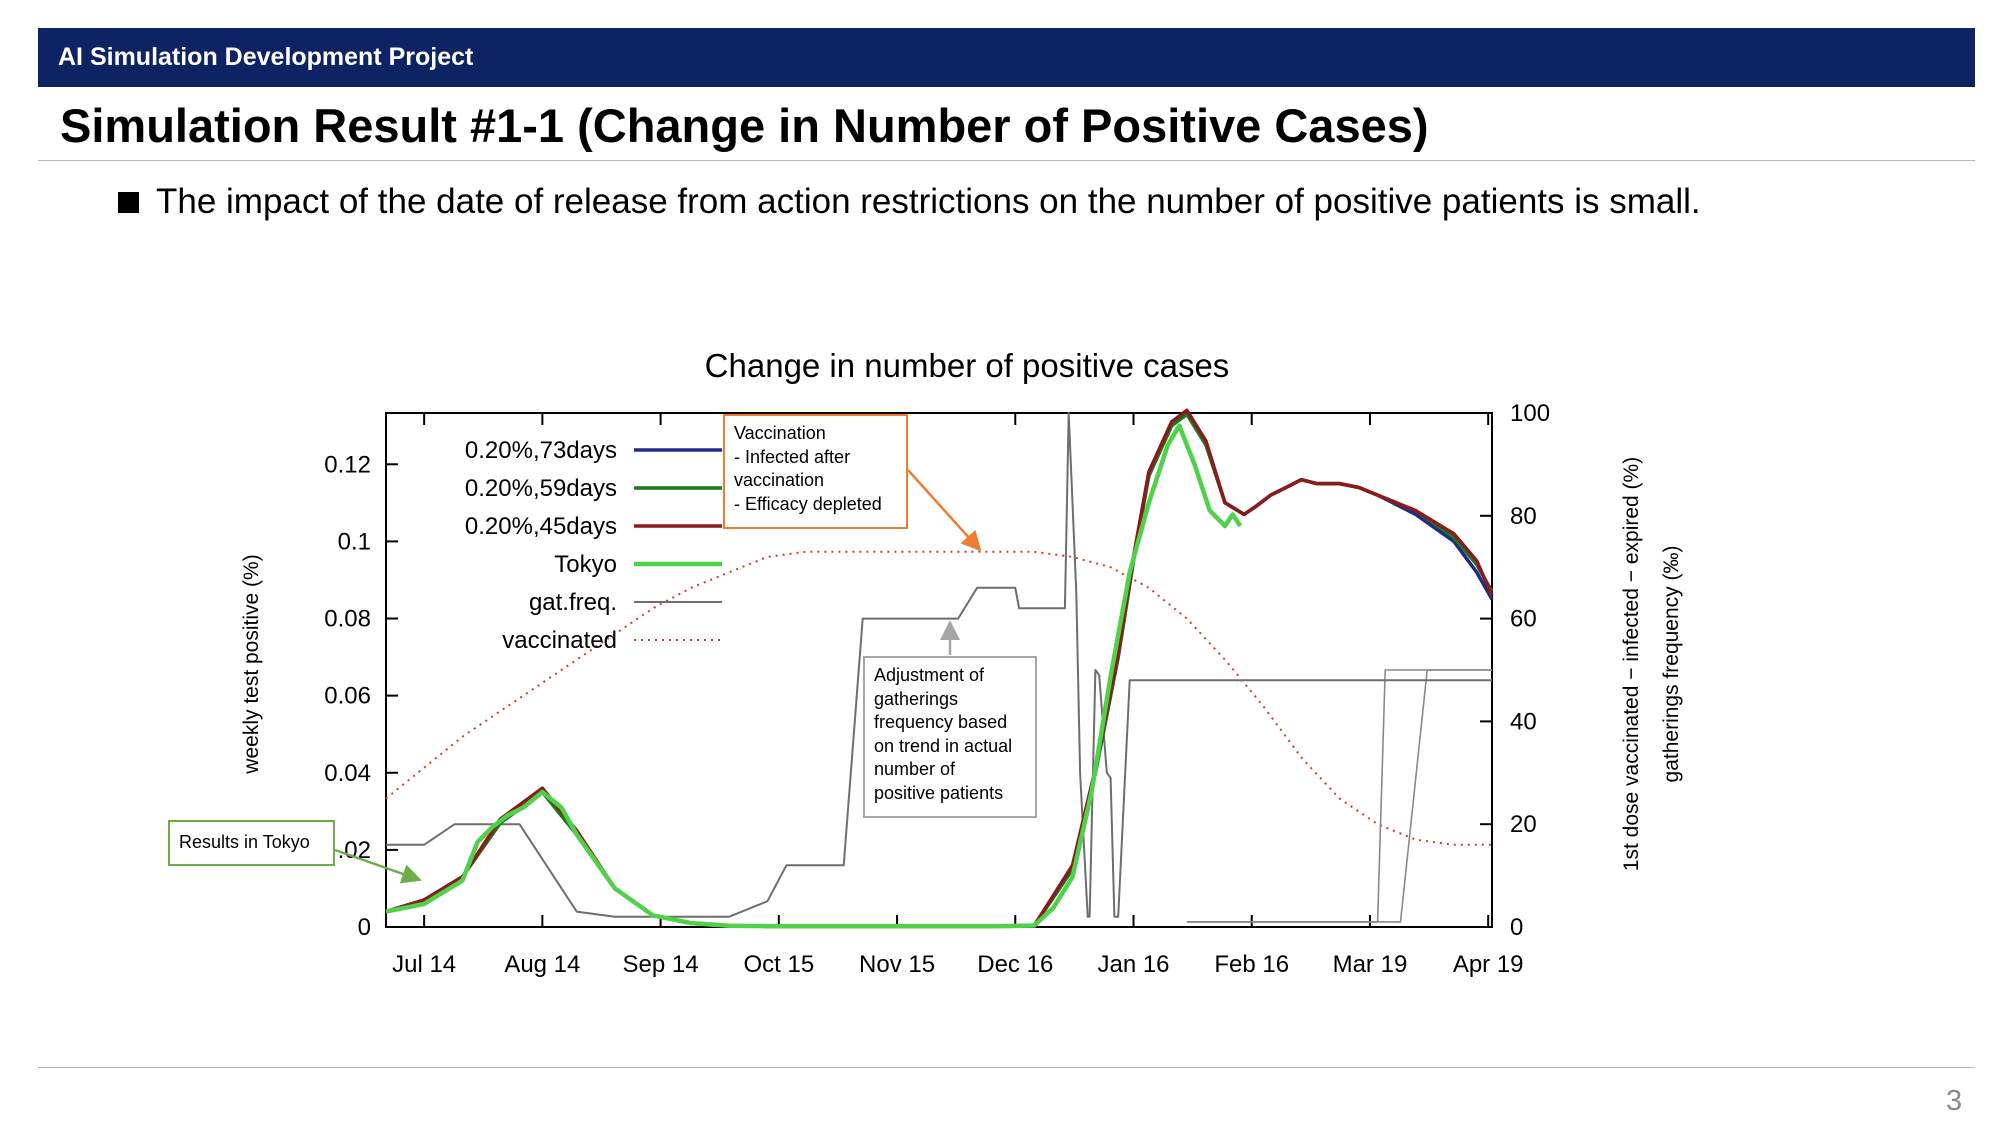 This screenshot has width=2000, height=1125. What do you see at coordinates (780, 433) in the screenshot?
I see `vaccination-callout-line: Vaccination` at bounding box center [780, 433].